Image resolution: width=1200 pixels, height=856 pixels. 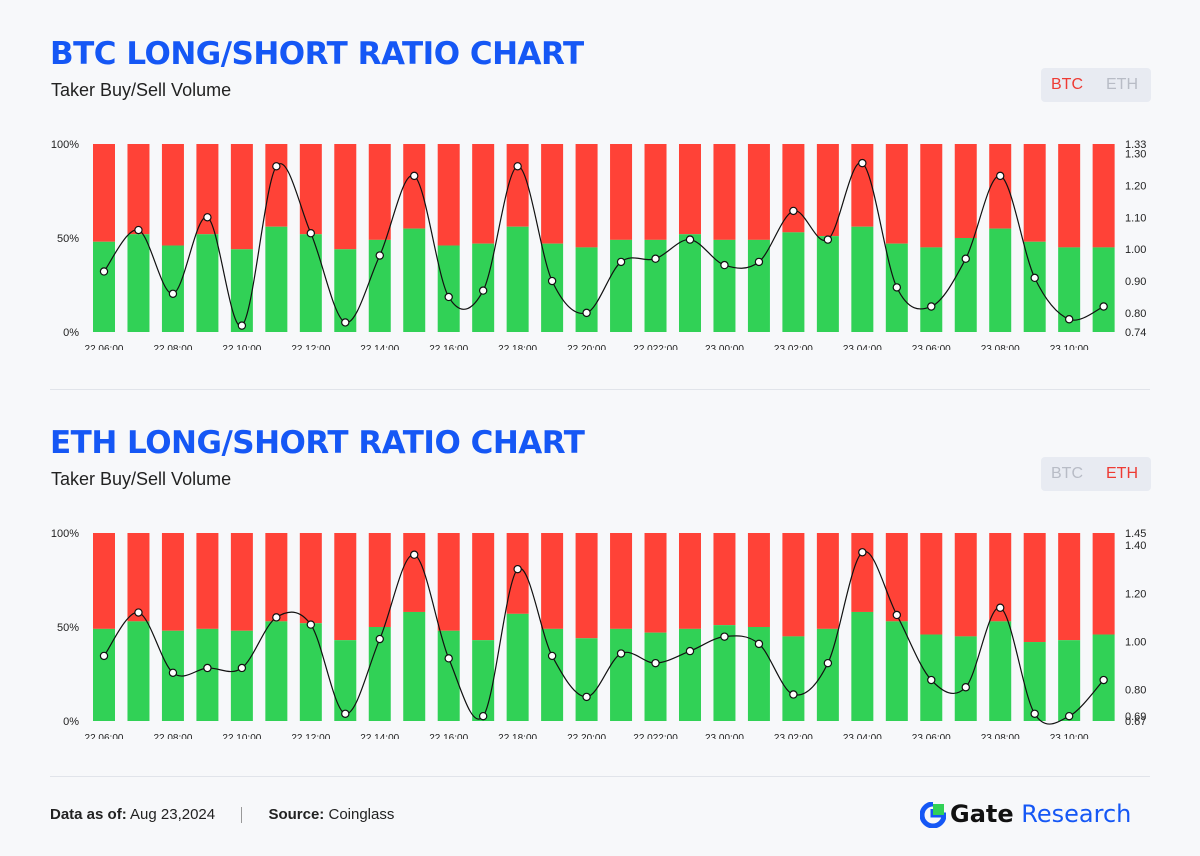 I want to click on x-tick-label: 22,12:00, so click(x=310, y=736).